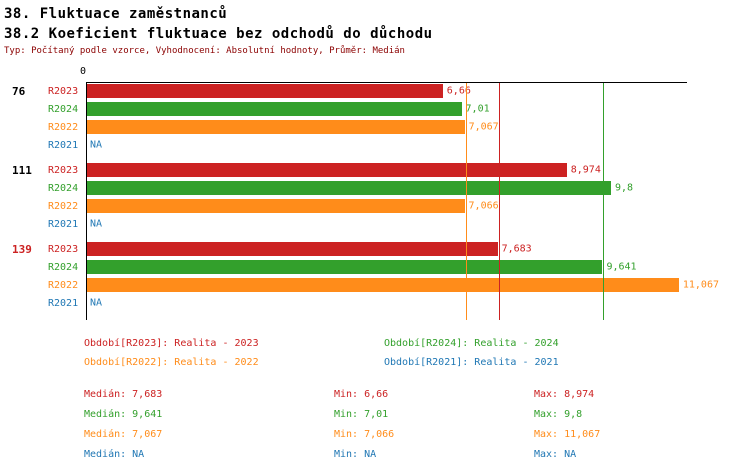  Describe the element at coordinates (364, 434) in the screenshot. I see `stat-min: Min: 7,066` at that location.